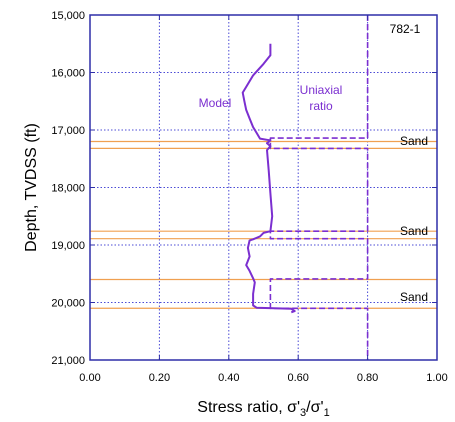 The width and height of the screenshot is (455, 422). I want to click on x-tick-label: 0.60, so click(297, 378).